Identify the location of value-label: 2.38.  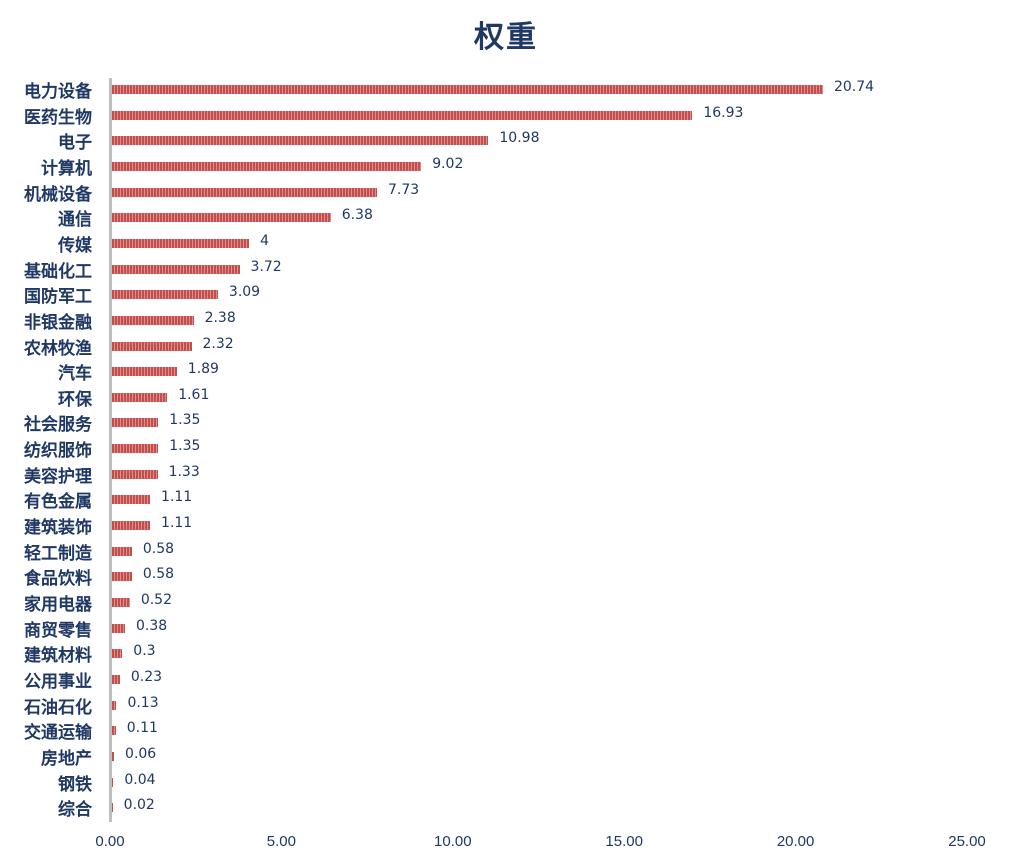
(220, 317).